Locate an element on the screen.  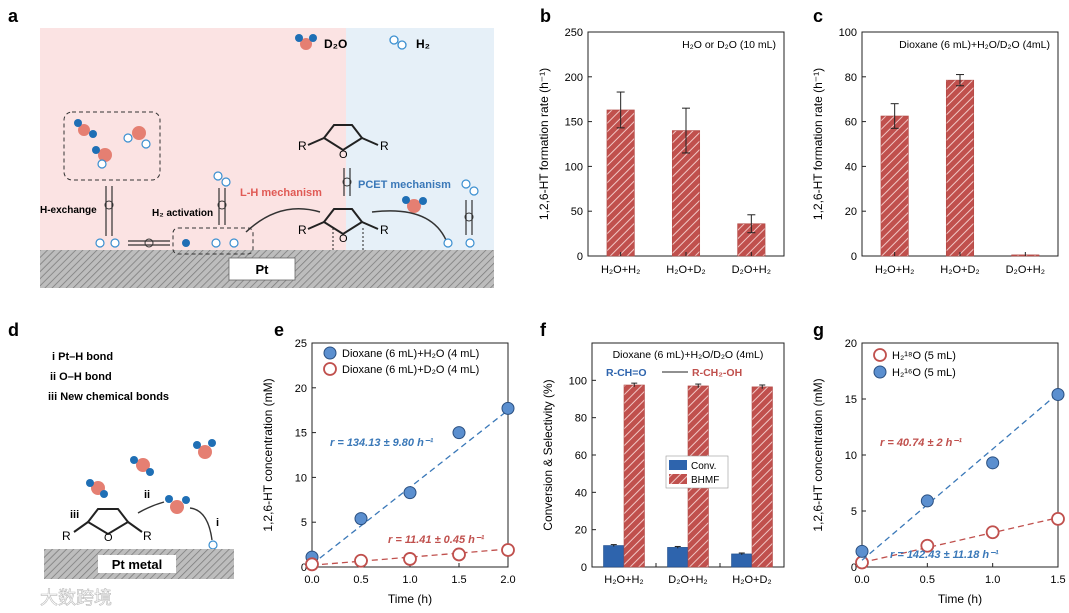
pcet-circle-icon is located at coordinates (469, 217).